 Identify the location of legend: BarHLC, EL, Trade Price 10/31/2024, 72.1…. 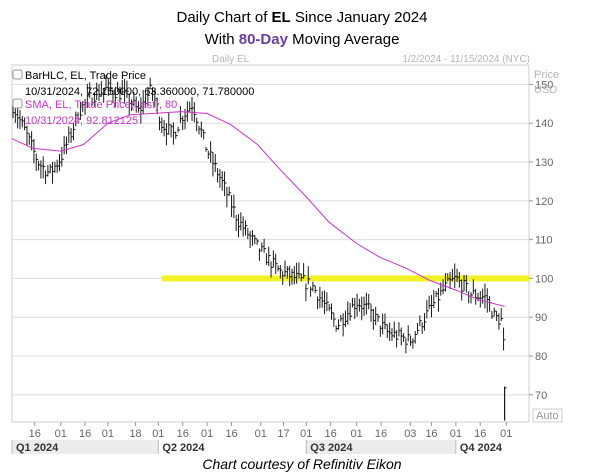
(133, 98).